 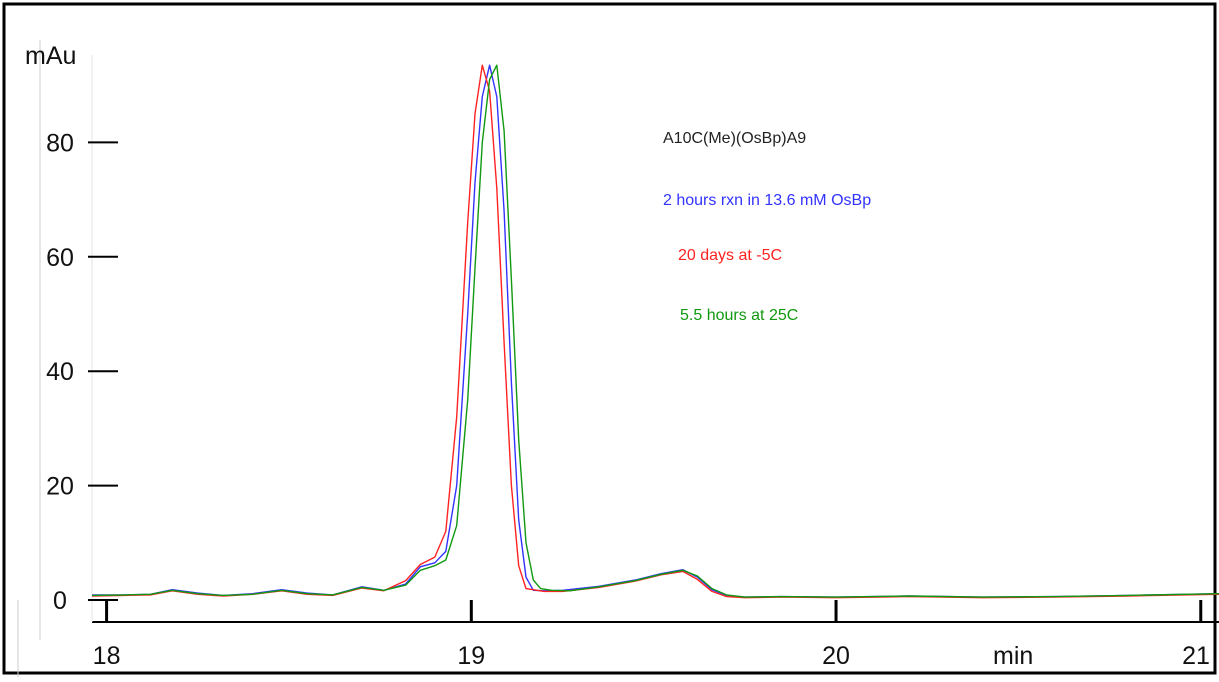 What do you see at coordinates (50, 56) in the screenshot?
I see `y-unit-label: mAu` at bounding box center [50, 56].